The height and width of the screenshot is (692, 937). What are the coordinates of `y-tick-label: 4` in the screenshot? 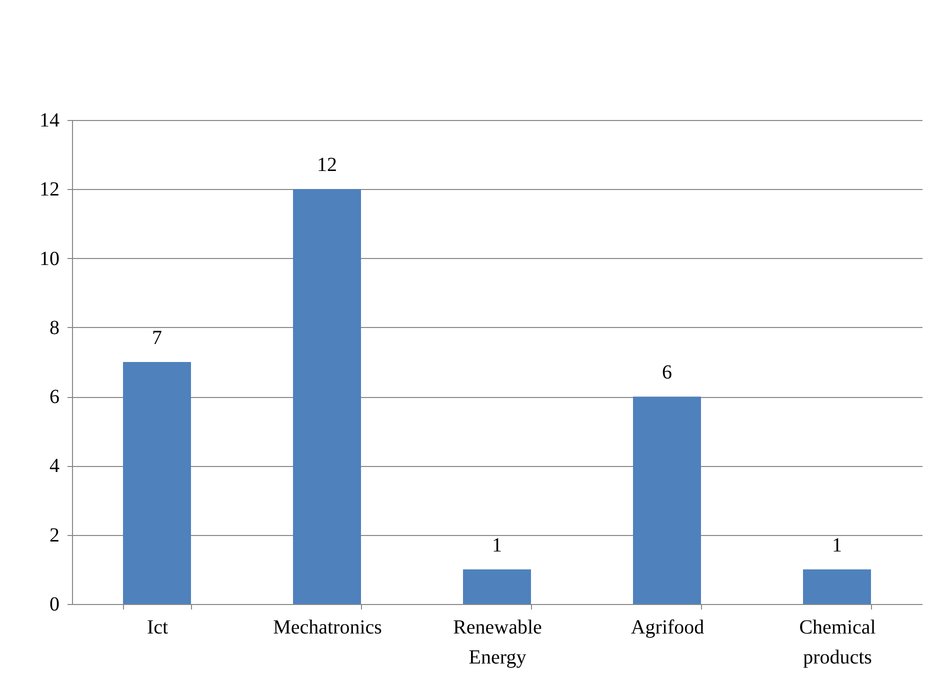 It's located at (55, 466).